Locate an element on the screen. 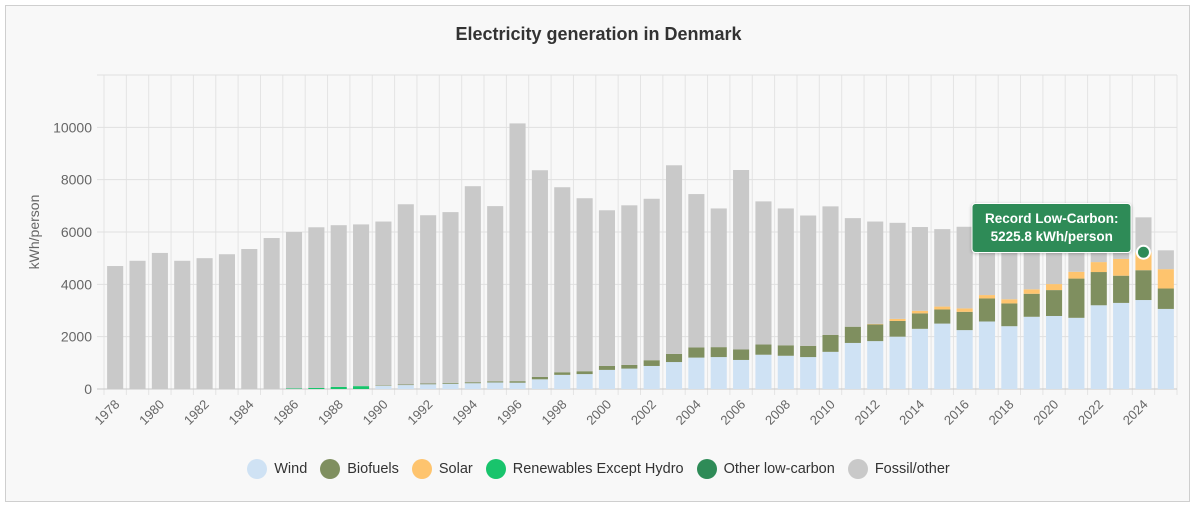 The width and height of the screenshot is (1197, 508). bar-fossil-other-1992 is located at coordinates (428, 299).